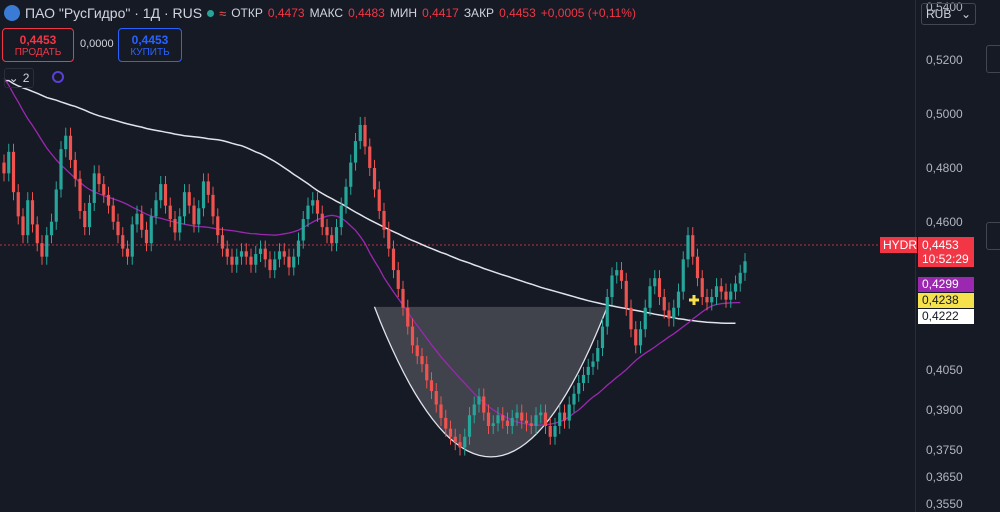 This screenshot has width=1000, height=512. Describe the element at coordinates (26, 78) in the screenshot. I see `indicators-count: 2` at that location.